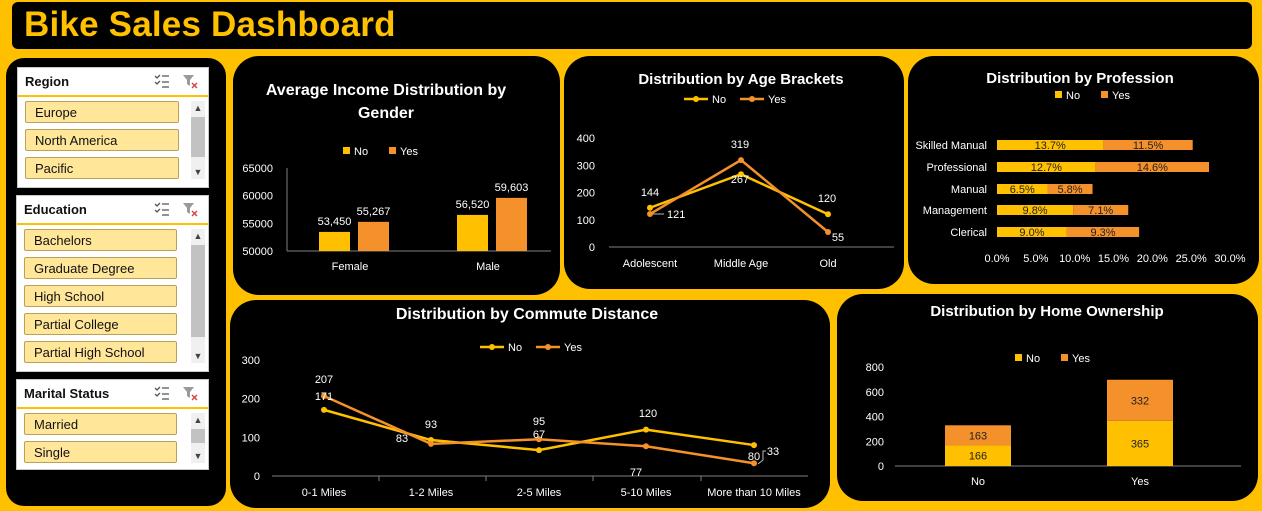 This screenshot has height=511, width=1262. I want to click on data-label: 11.5%, so click(1148, 146).